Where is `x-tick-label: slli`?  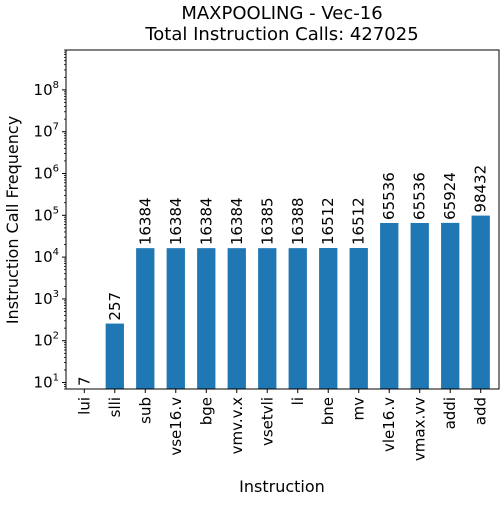 x-tick-label: slli is located at coordinates (115, 407).